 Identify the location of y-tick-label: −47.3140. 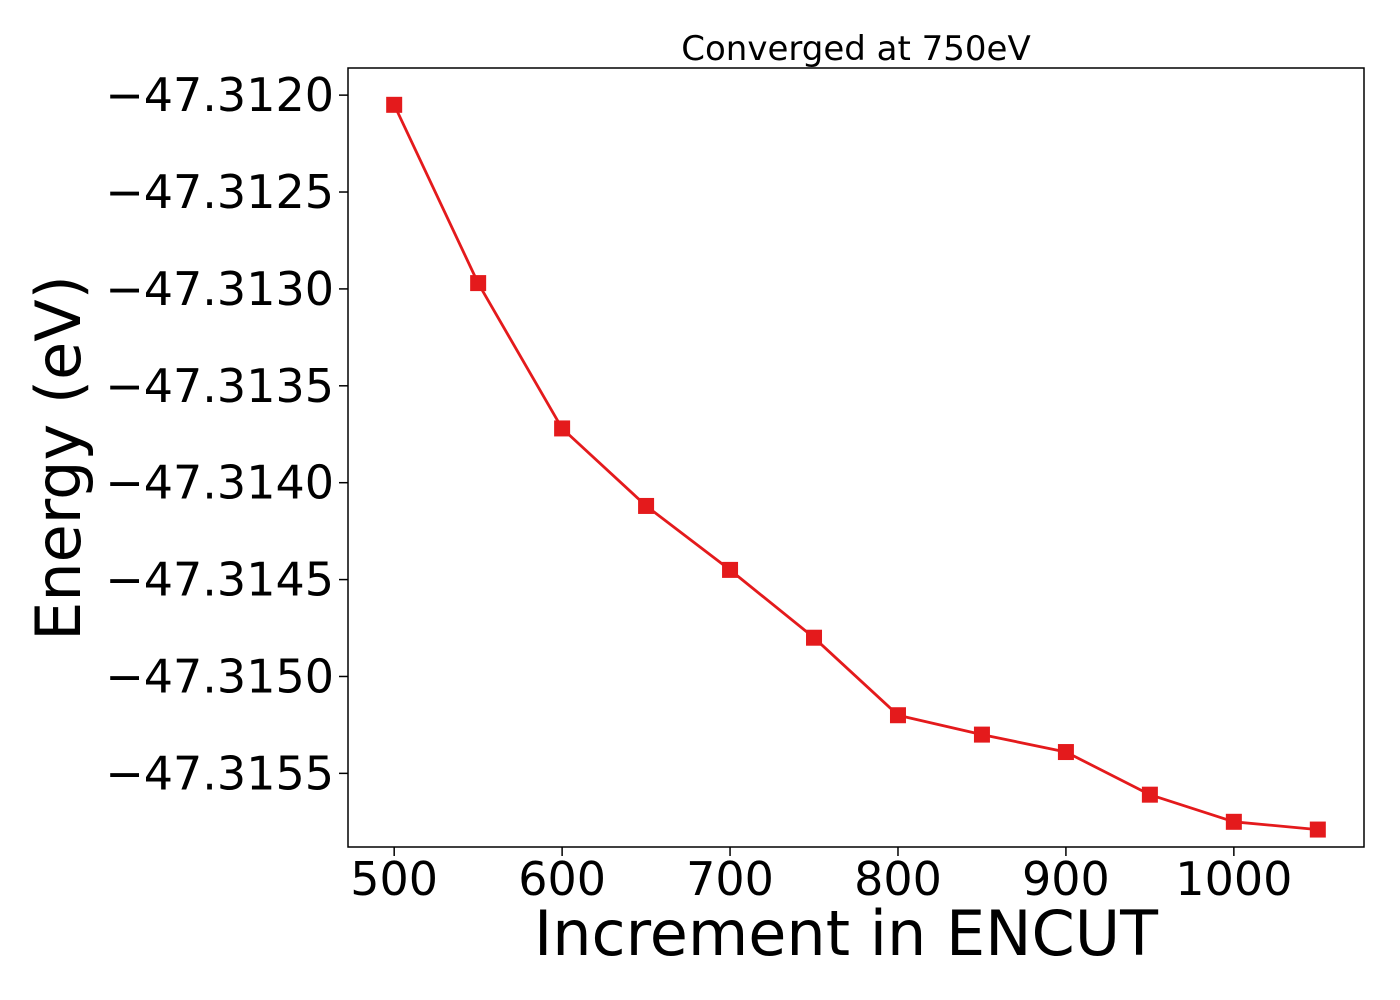
(219, 483).